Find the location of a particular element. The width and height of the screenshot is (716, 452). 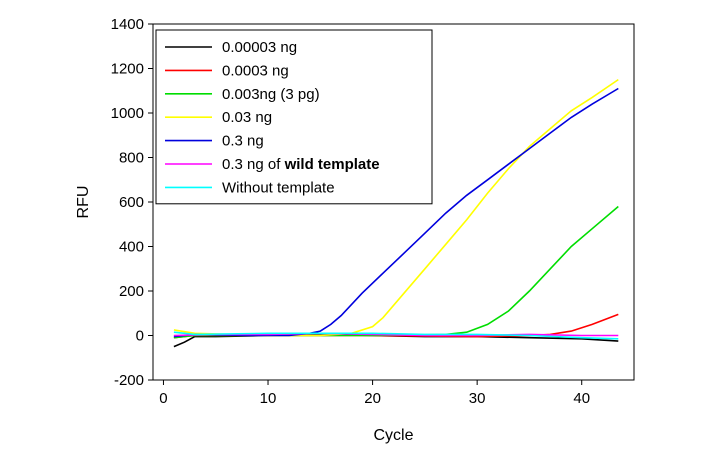

y-tick-label: 1000 is located at coordinates (127, 113).